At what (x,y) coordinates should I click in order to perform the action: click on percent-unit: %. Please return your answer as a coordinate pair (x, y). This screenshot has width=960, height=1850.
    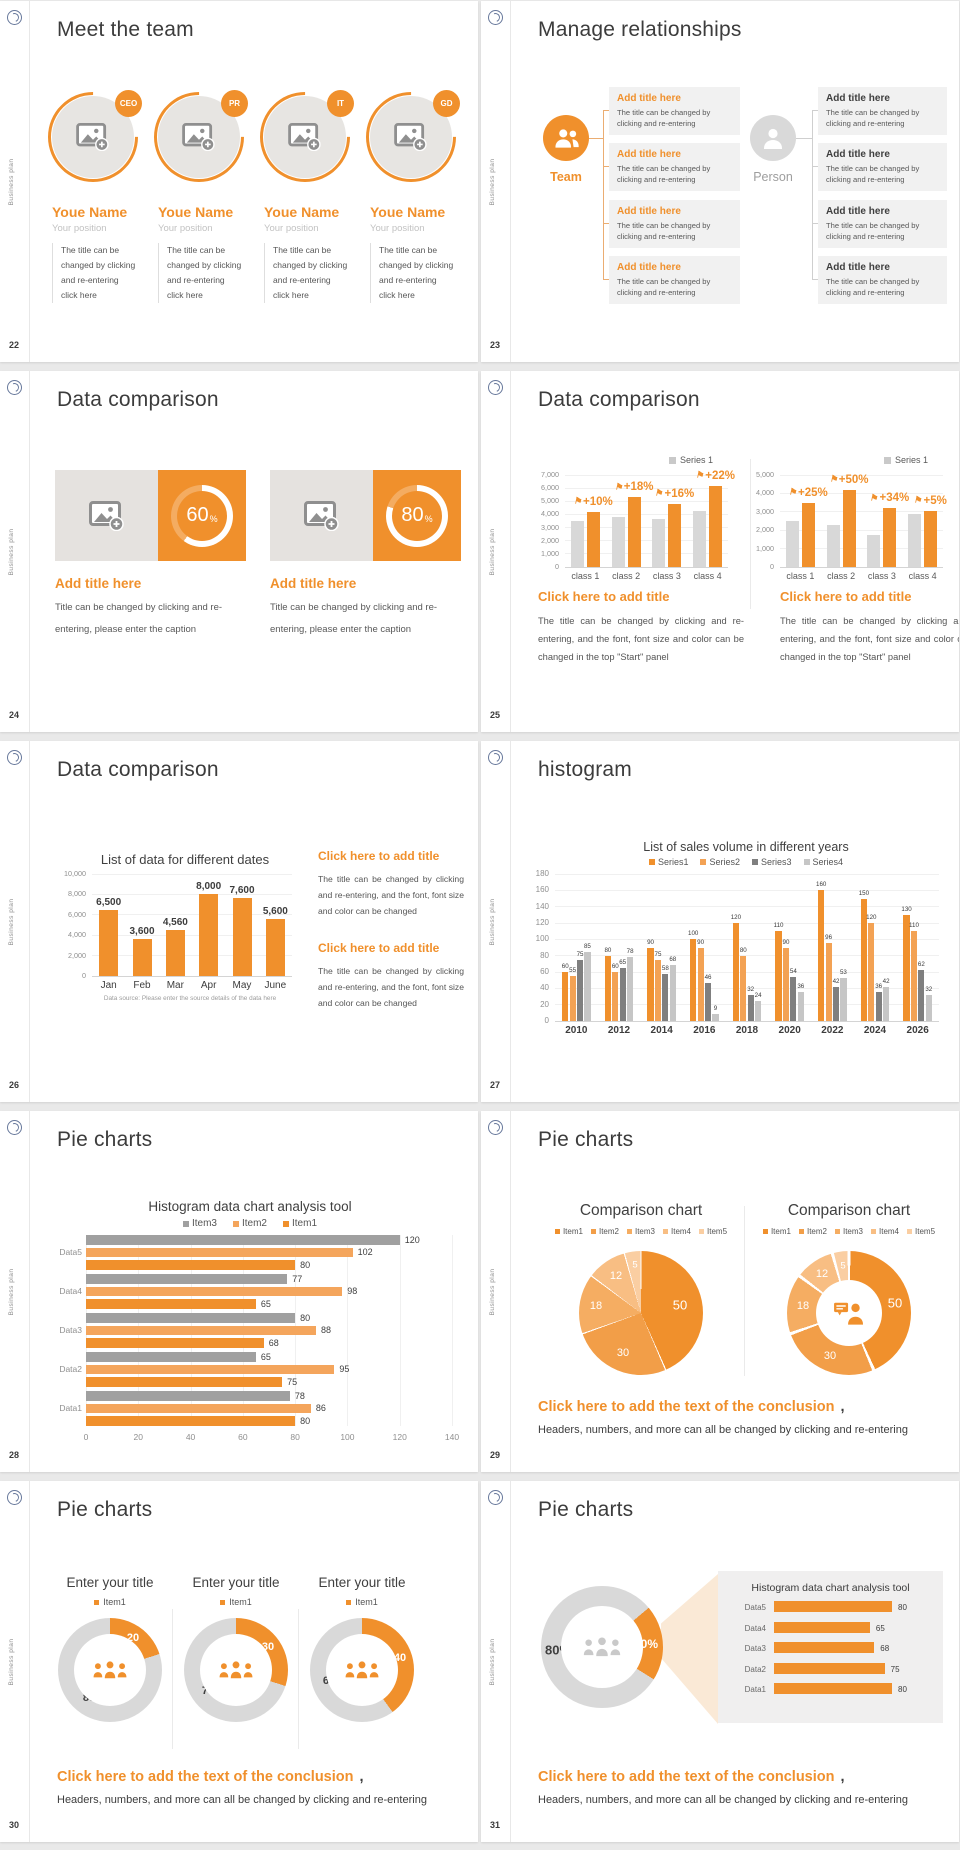
    Looking at the image, I should click on (428, 518).